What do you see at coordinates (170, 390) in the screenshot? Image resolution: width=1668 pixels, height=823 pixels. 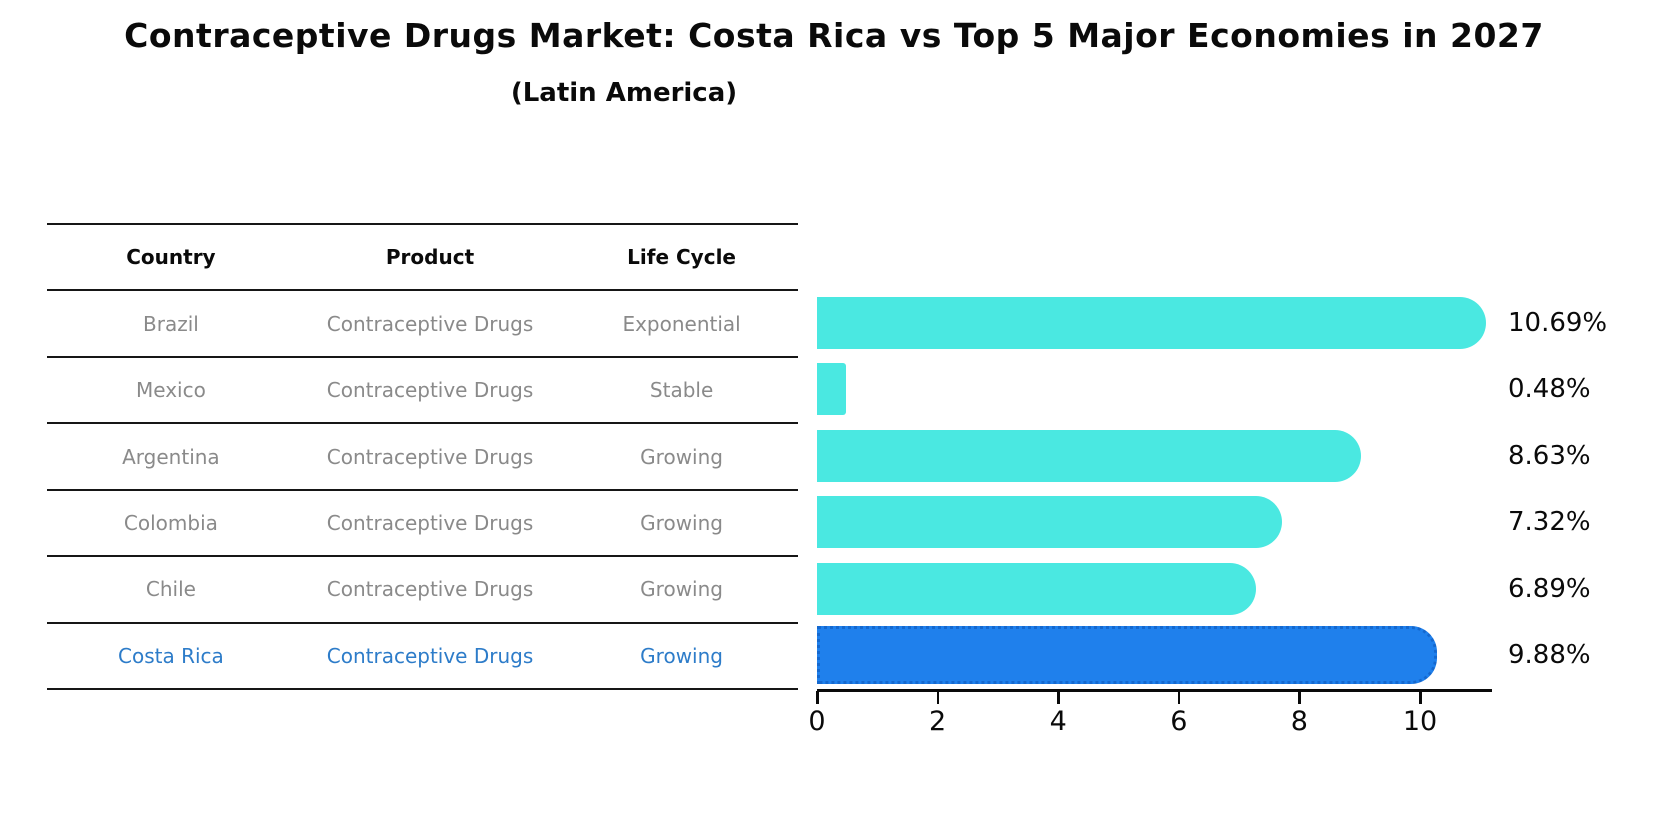 I see `country-cell: Mexico` at bounding box center [170, 390].